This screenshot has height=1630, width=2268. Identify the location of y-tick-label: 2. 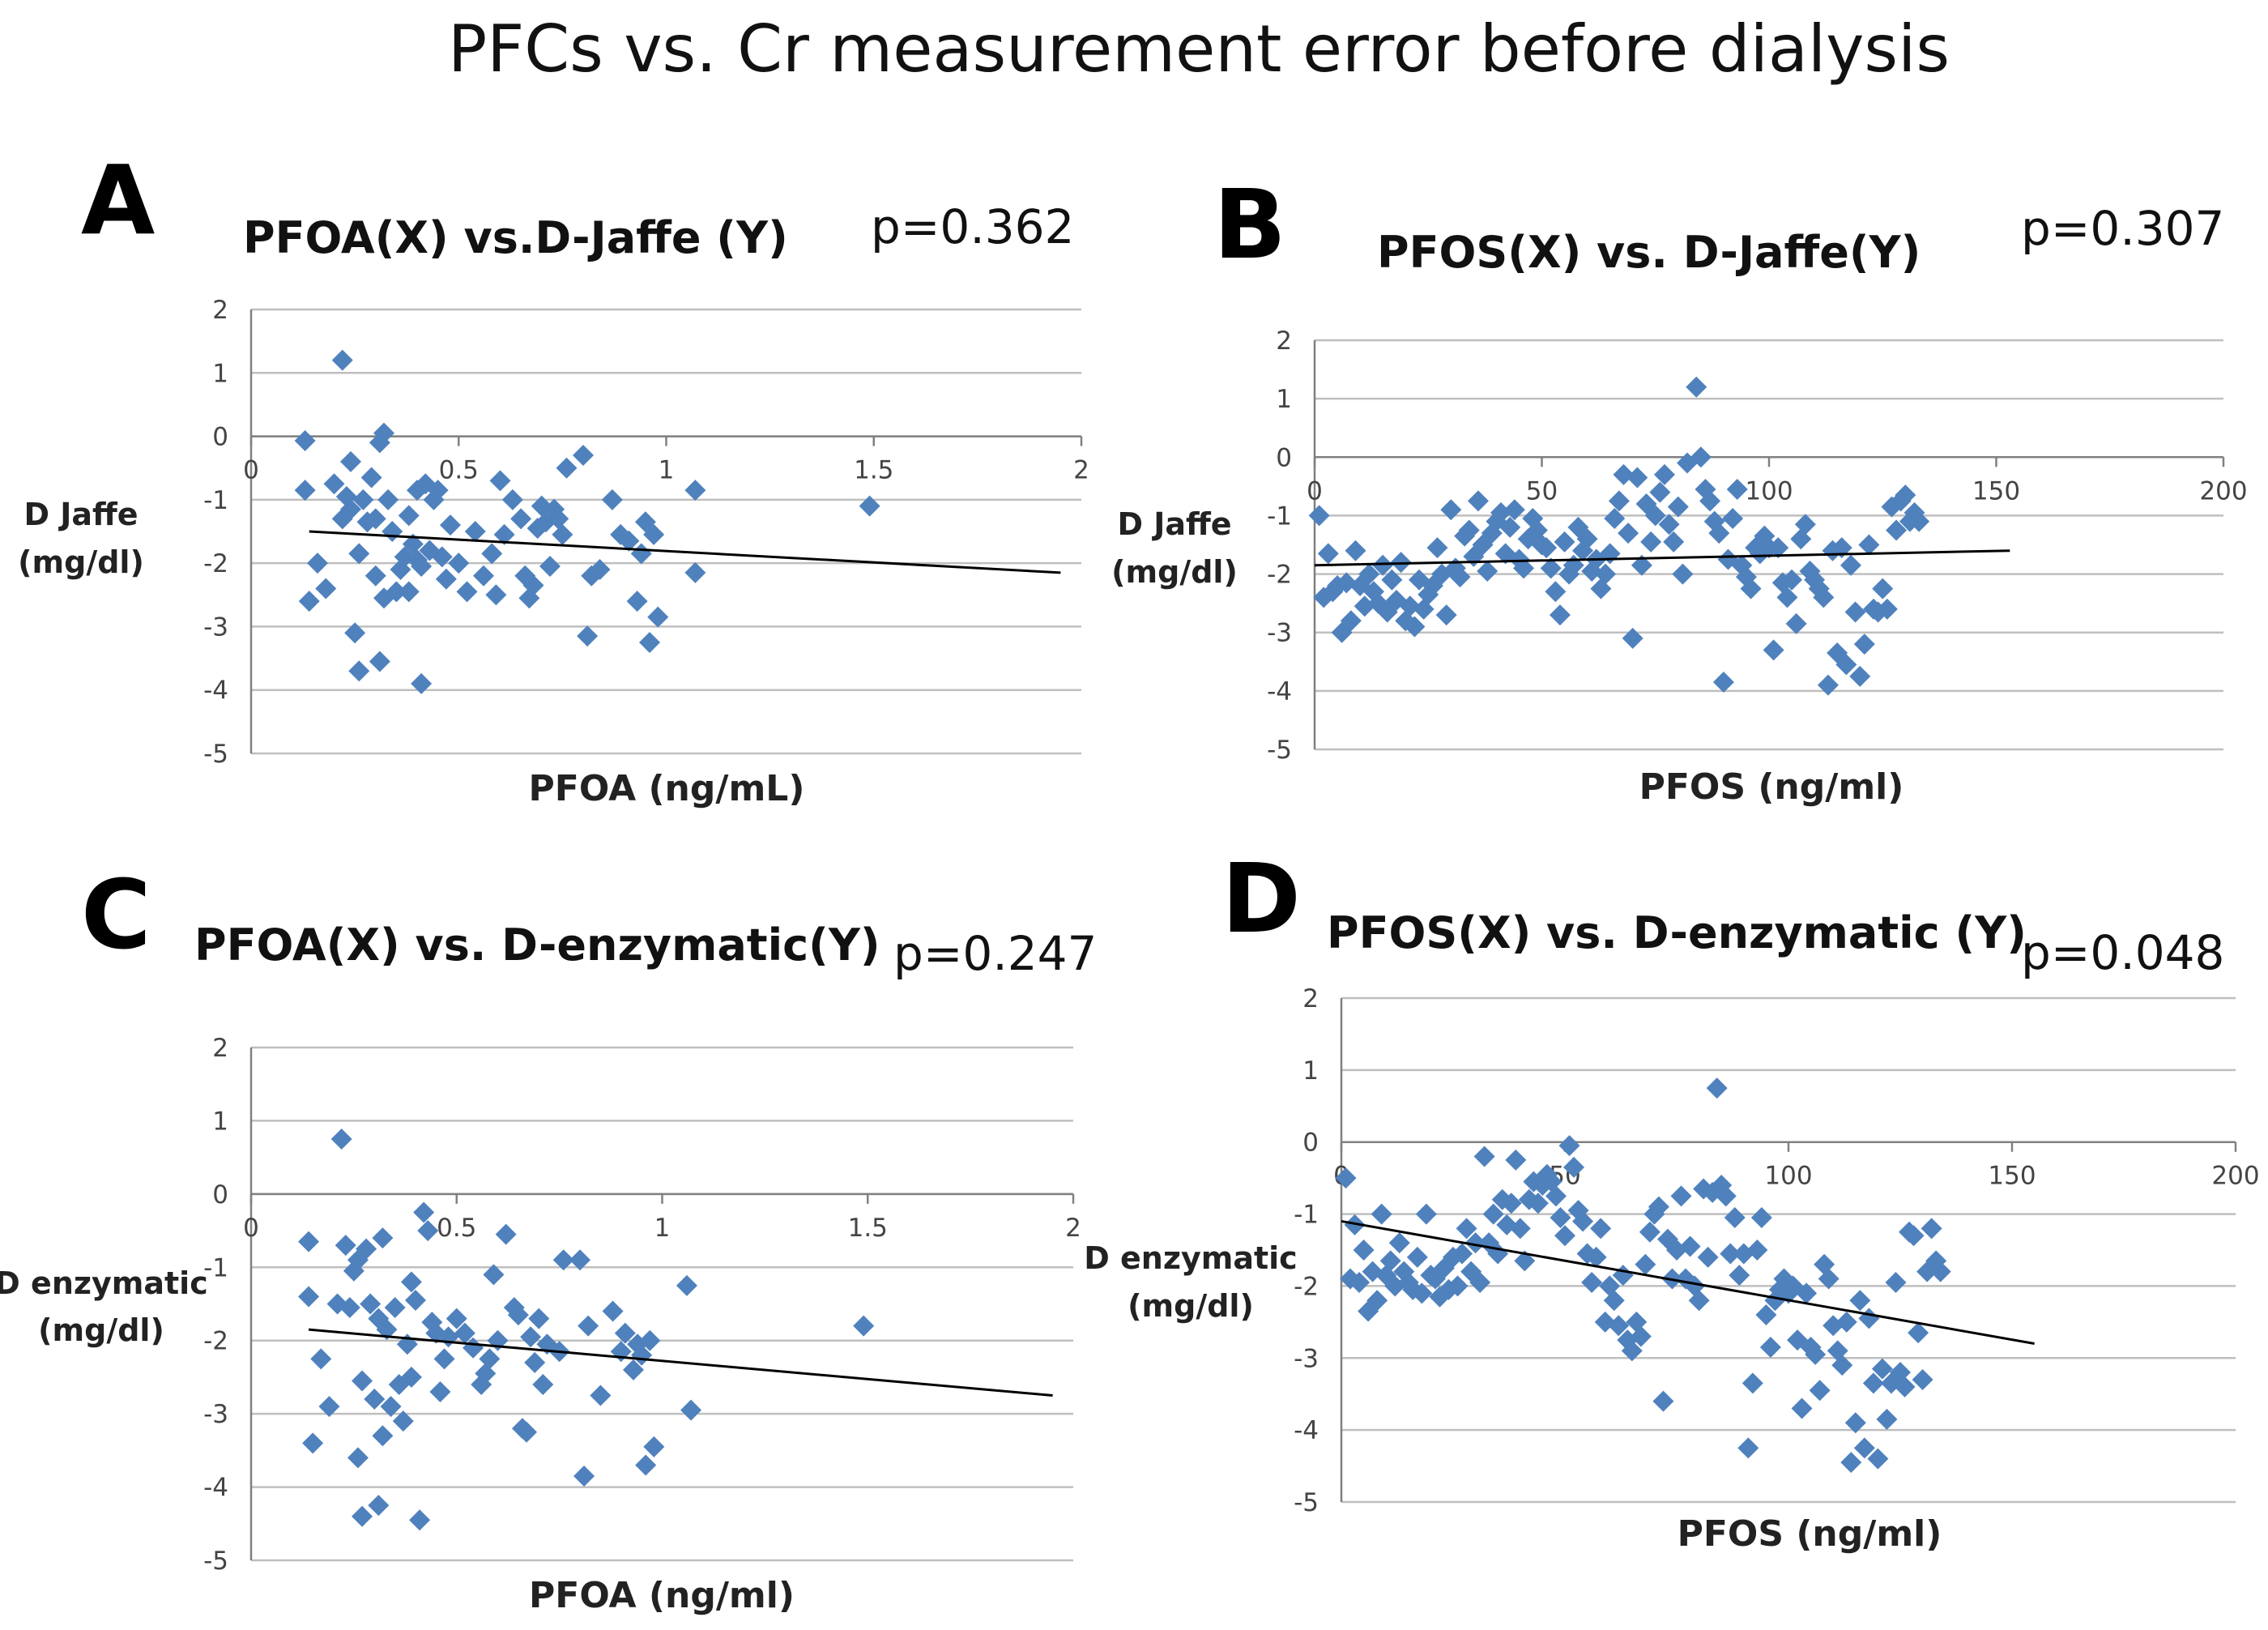
(1310, 998).